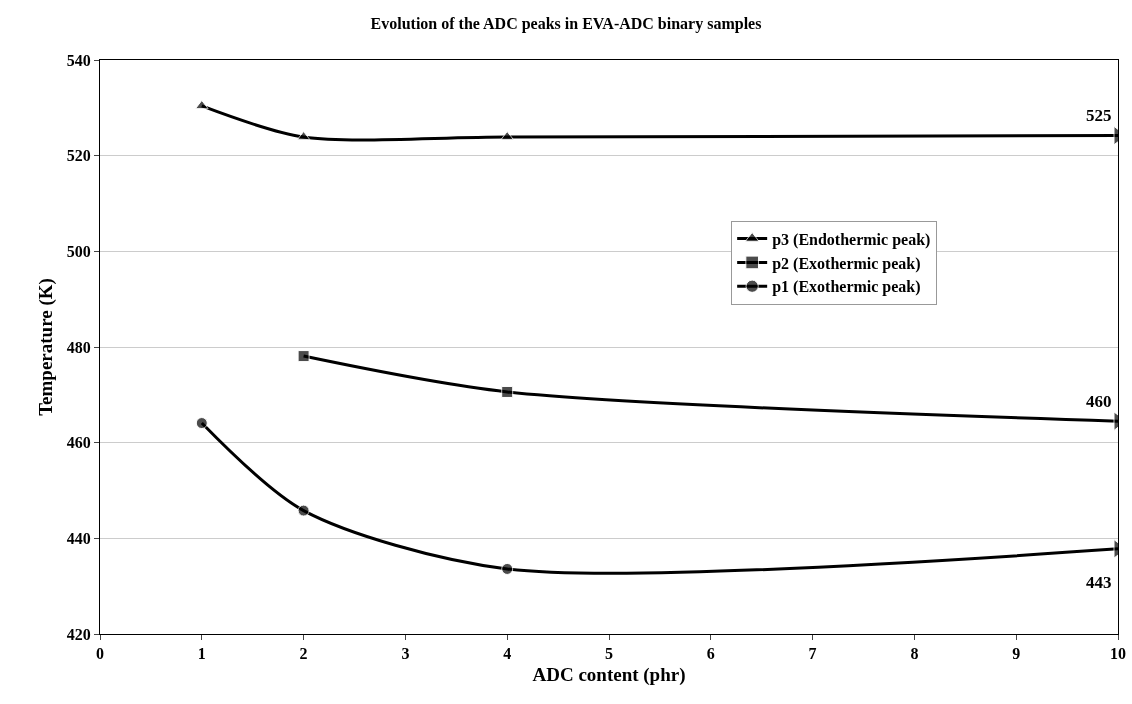  I want to click on y-tick-label: 520, so click(78, 156).